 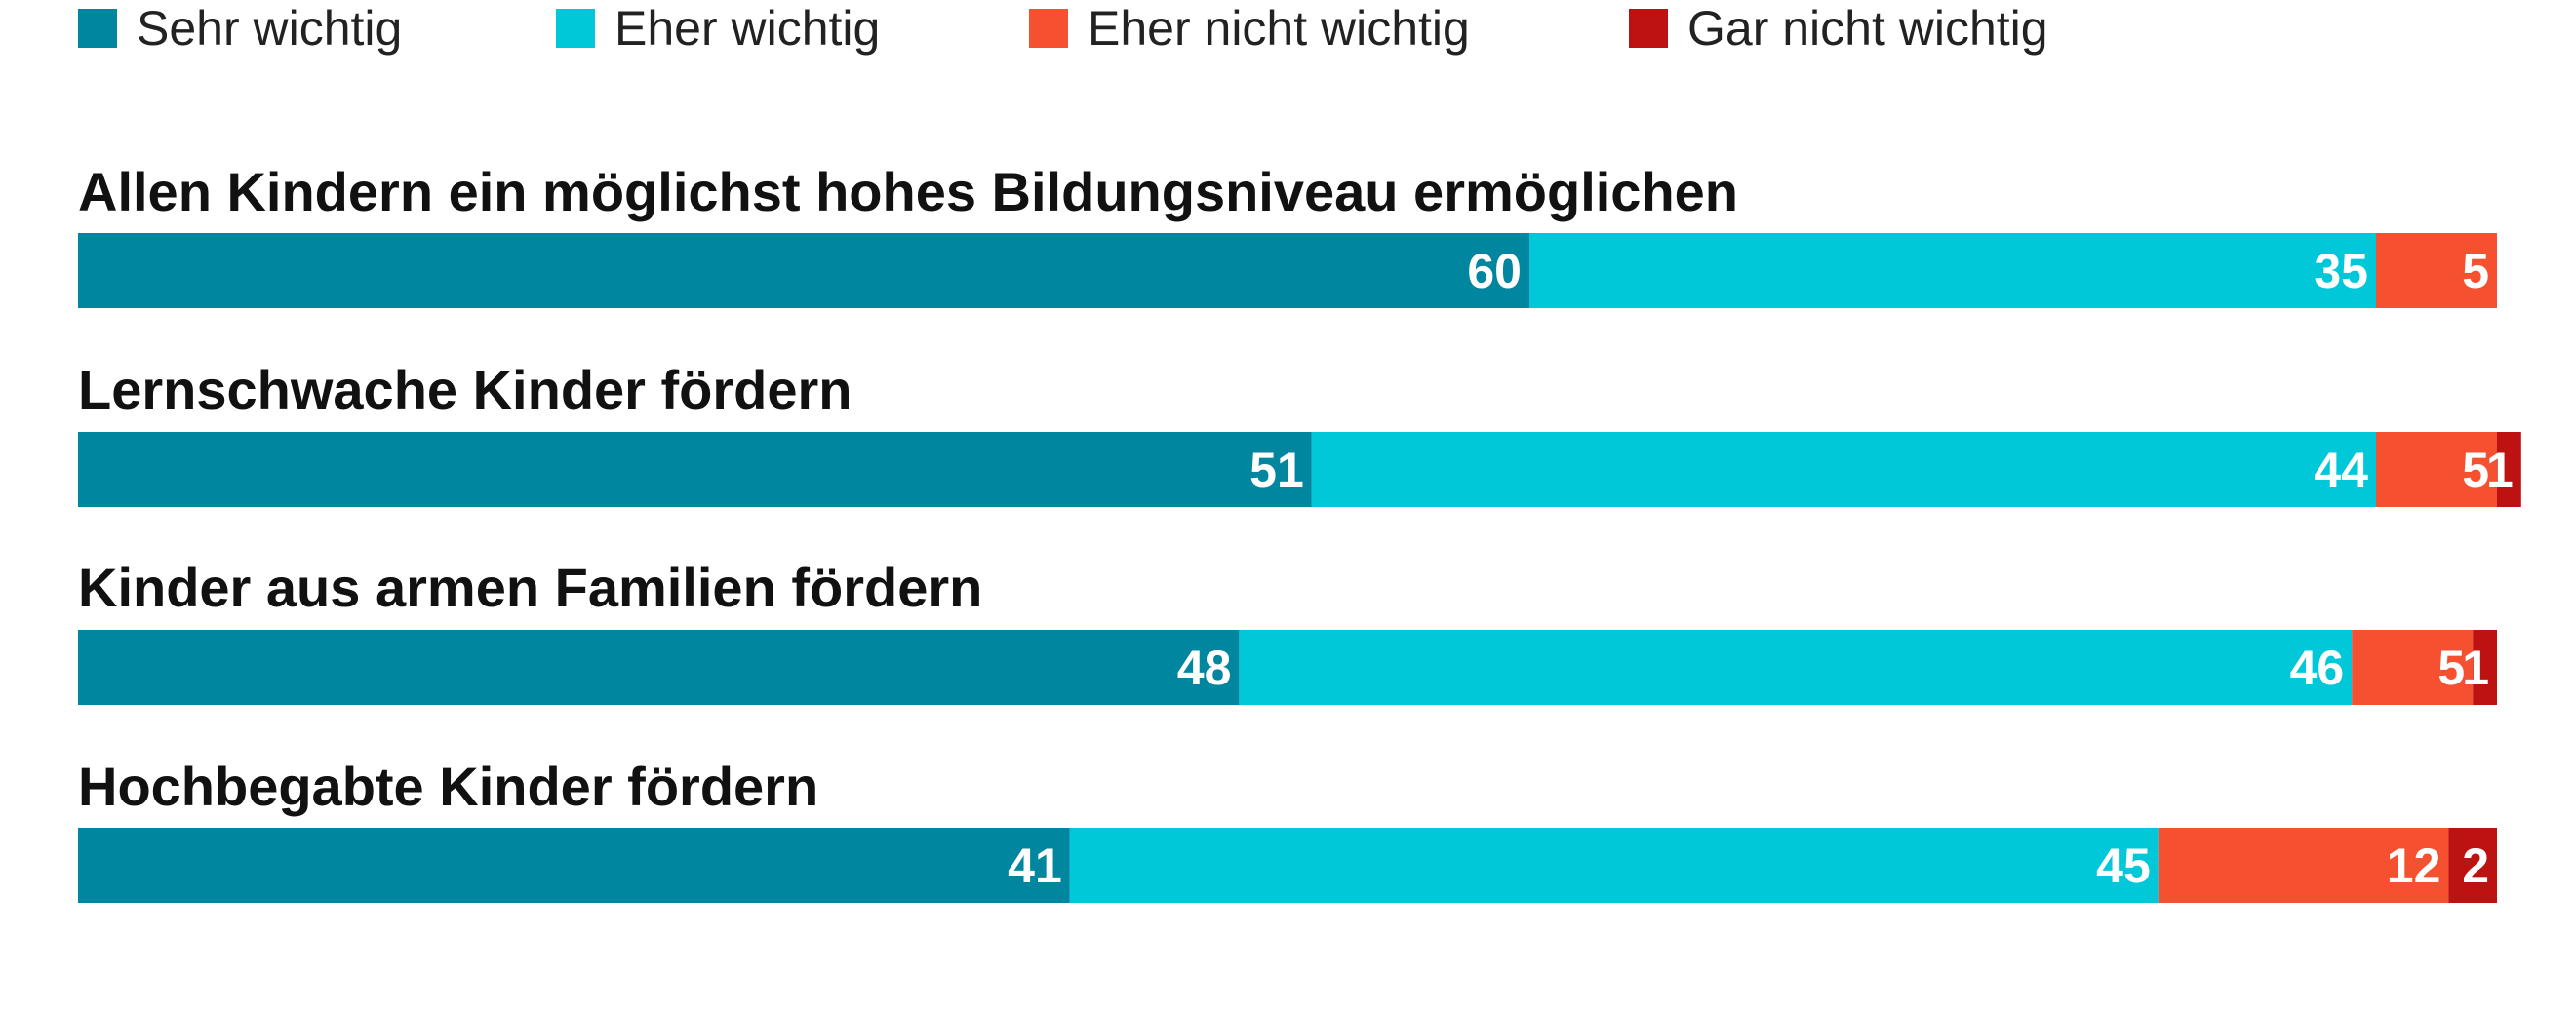 I want to click on data-label: 60, so click(x=1494, y=271).